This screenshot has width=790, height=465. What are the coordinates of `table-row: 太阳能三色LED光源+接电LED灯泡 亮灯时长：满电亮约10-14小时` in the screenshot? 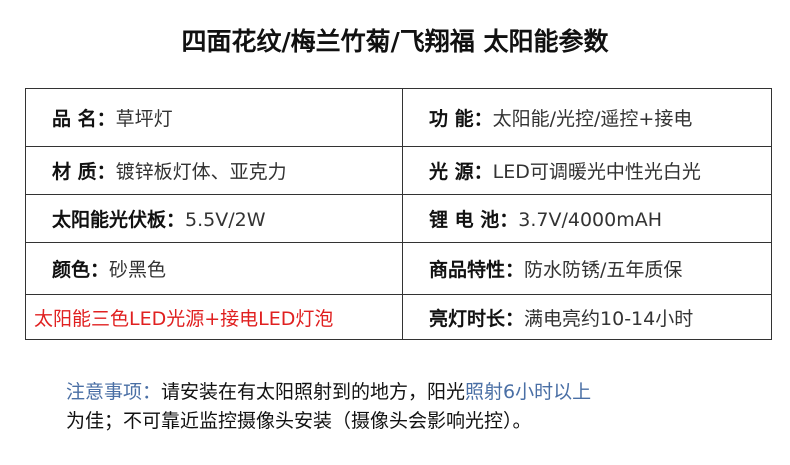 It's located at (398, 317).